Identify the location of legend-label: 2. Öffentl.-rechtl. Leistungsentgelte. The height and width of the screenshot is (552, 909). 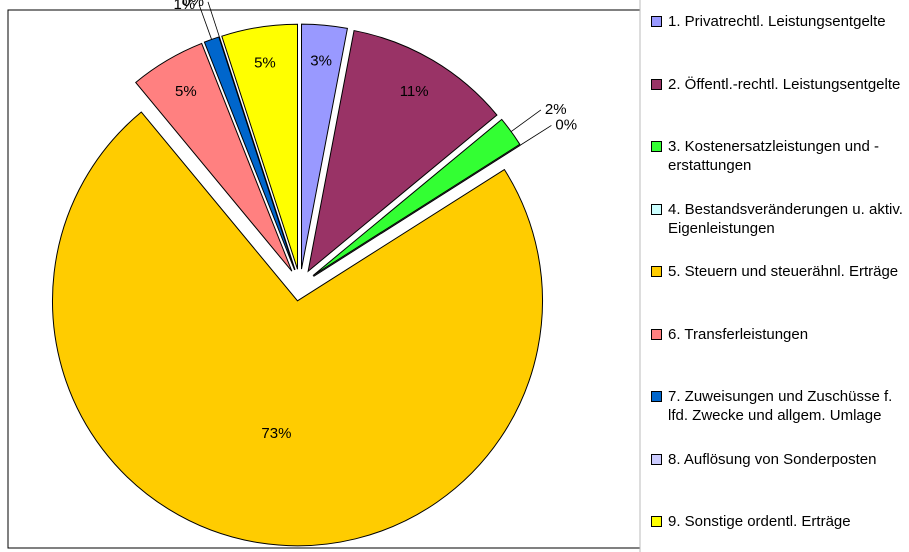
(784, 84).